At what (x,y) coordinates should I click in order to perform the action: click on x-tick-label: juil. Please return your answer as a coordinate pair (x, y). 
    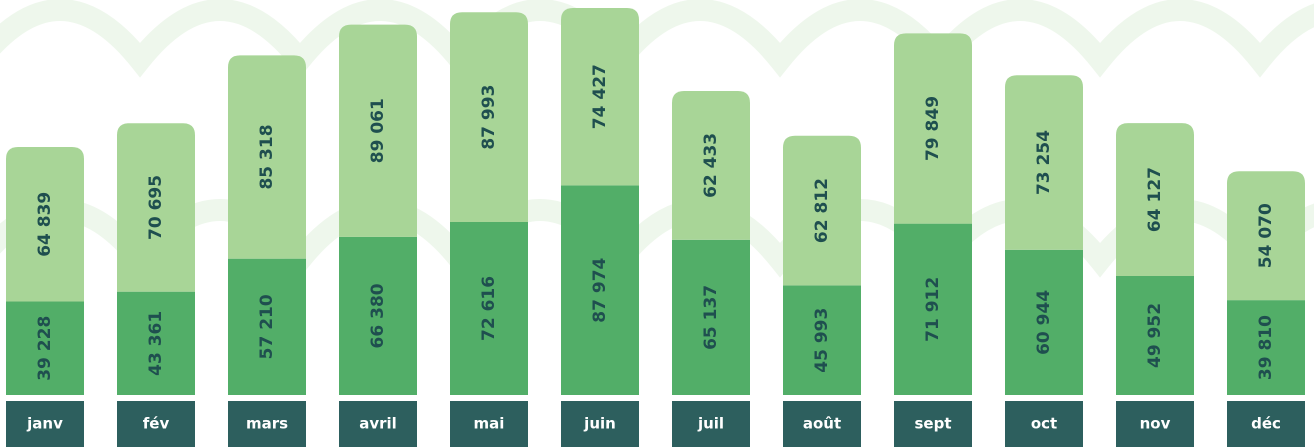
    Looking at the image, I should click on (710, 424).